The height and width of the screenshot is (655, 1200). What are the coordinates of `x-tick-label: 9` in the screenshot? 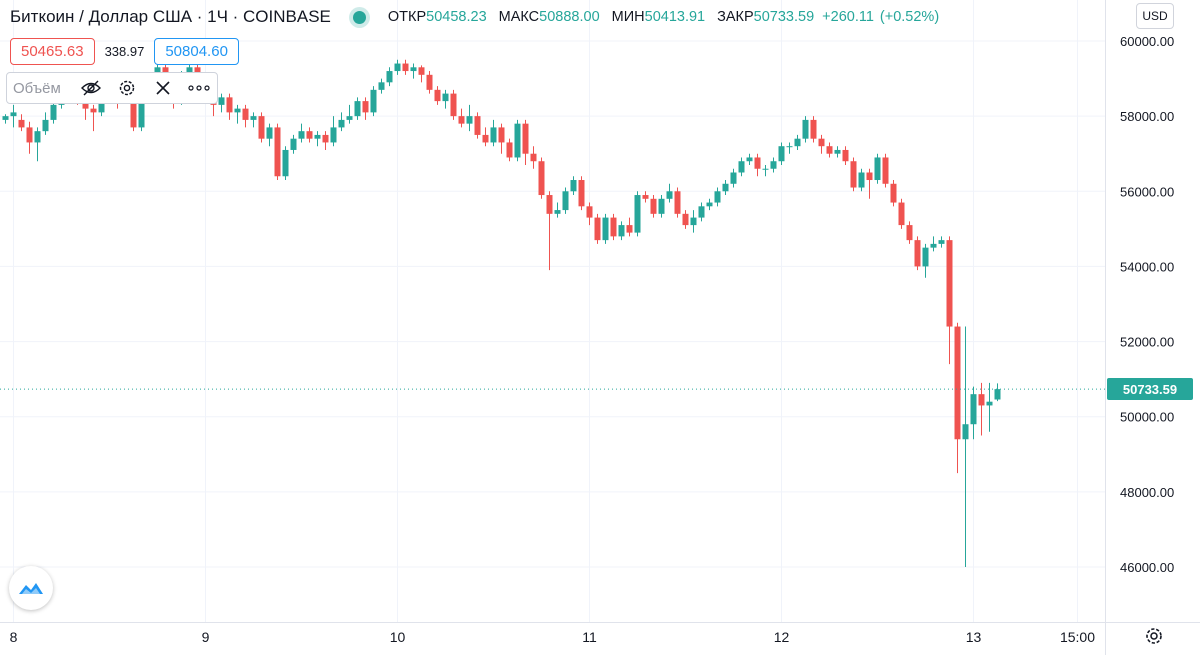 It's located at (206, 637).